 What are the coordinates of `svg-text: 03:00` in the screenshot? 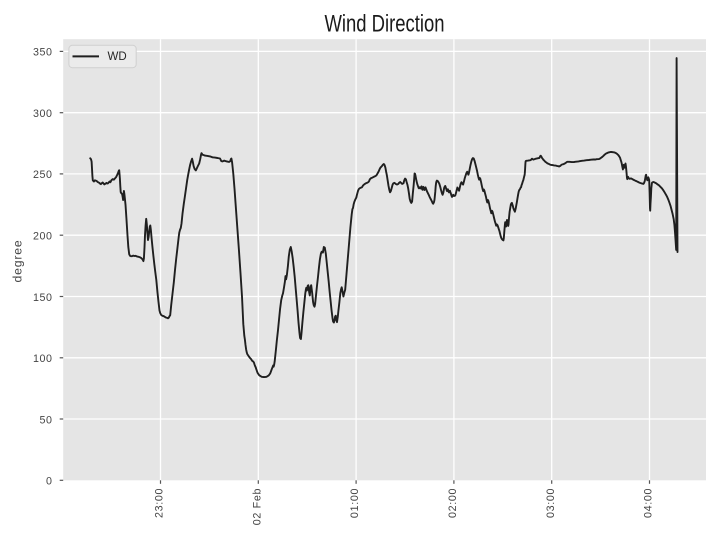 It's located at (551, 503).